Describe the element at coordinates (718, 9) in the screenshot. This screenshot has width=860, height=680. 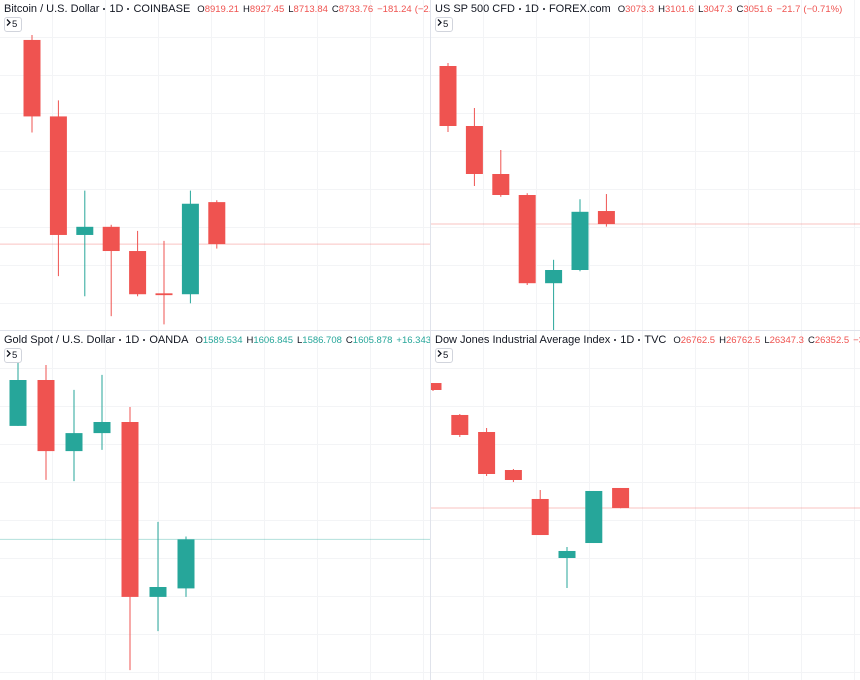
I see `ohlc-value: 3047.3` at that location.